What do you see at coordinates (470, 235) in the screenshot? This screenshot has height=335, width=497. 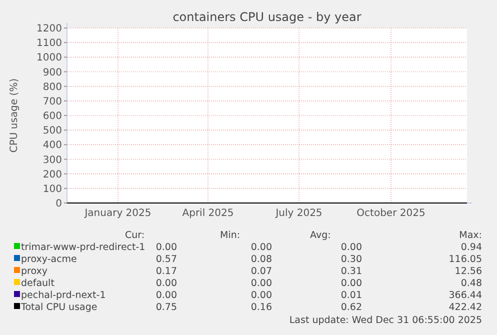 I see `text: Max:` at bounding box center [470, 235].